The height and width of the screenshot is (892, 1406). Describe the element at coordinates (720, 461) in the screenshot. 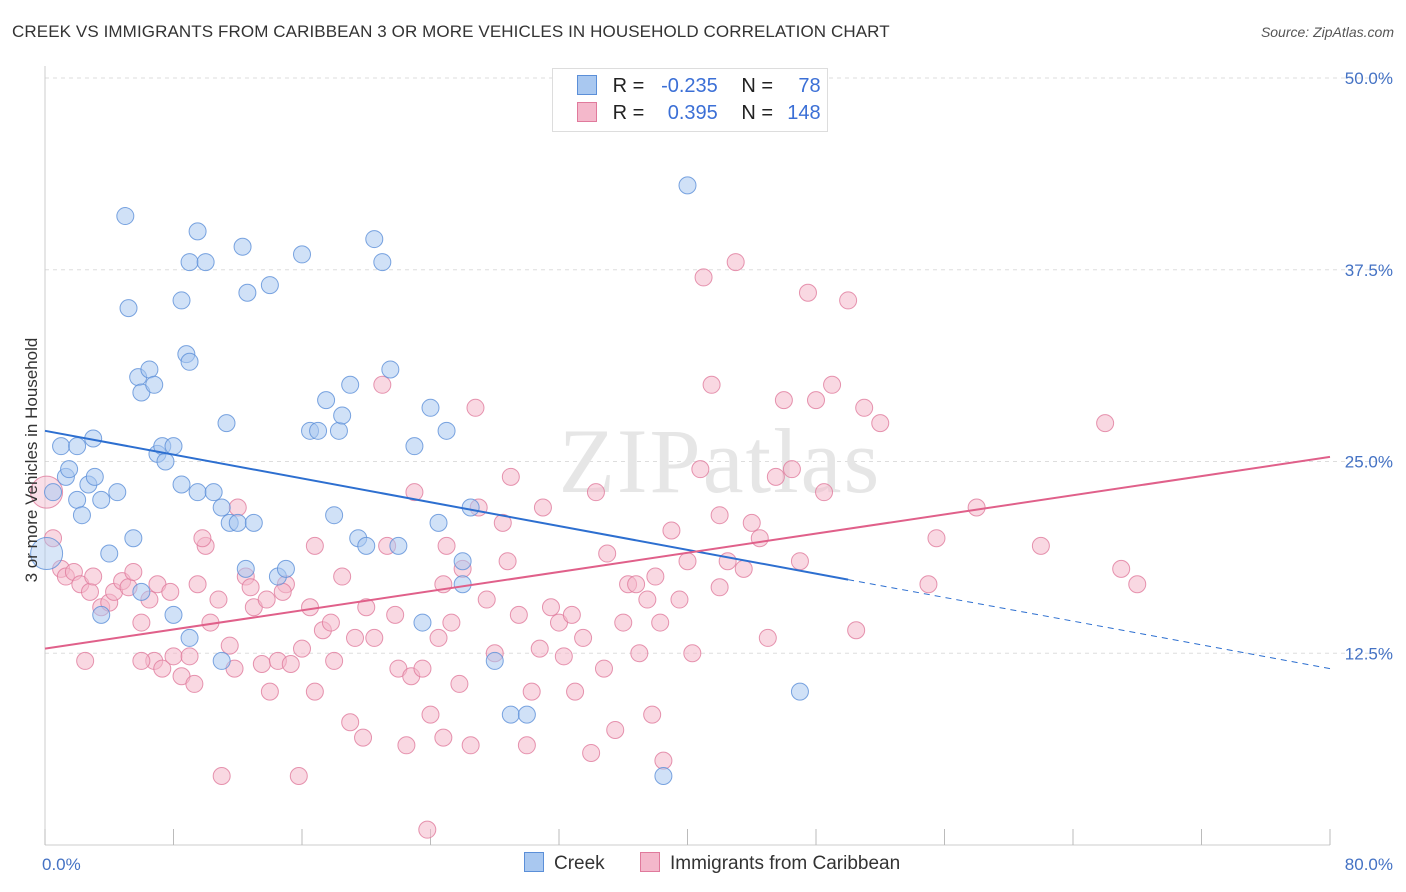

I see `watermark: ZIPatlas` at that location.